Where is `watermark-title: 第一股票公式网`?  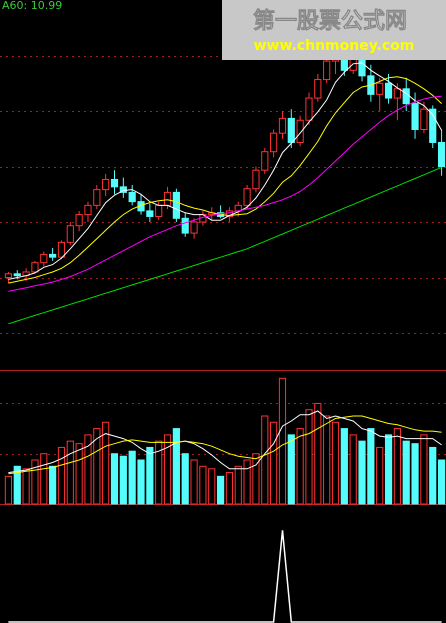 watermark-title: 第一股票公式网 is located at coordinates (330, 21).